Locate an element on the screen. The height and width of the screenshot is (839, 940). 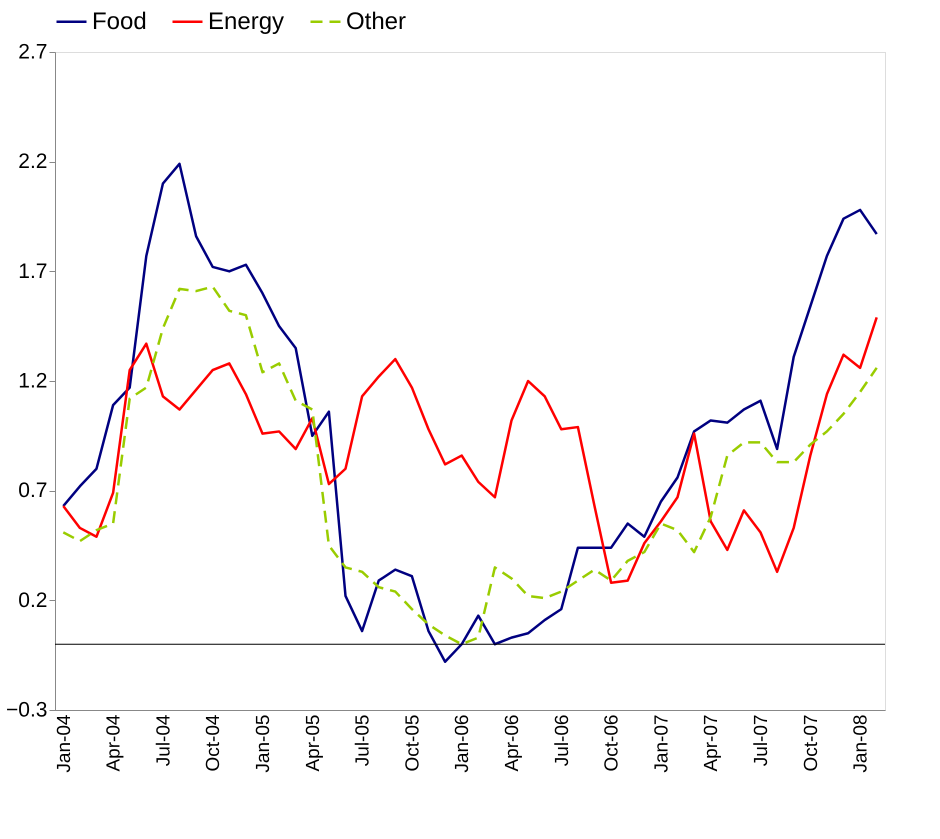
x-tick-label: Apr-06 is located at coordinates (512, 743).